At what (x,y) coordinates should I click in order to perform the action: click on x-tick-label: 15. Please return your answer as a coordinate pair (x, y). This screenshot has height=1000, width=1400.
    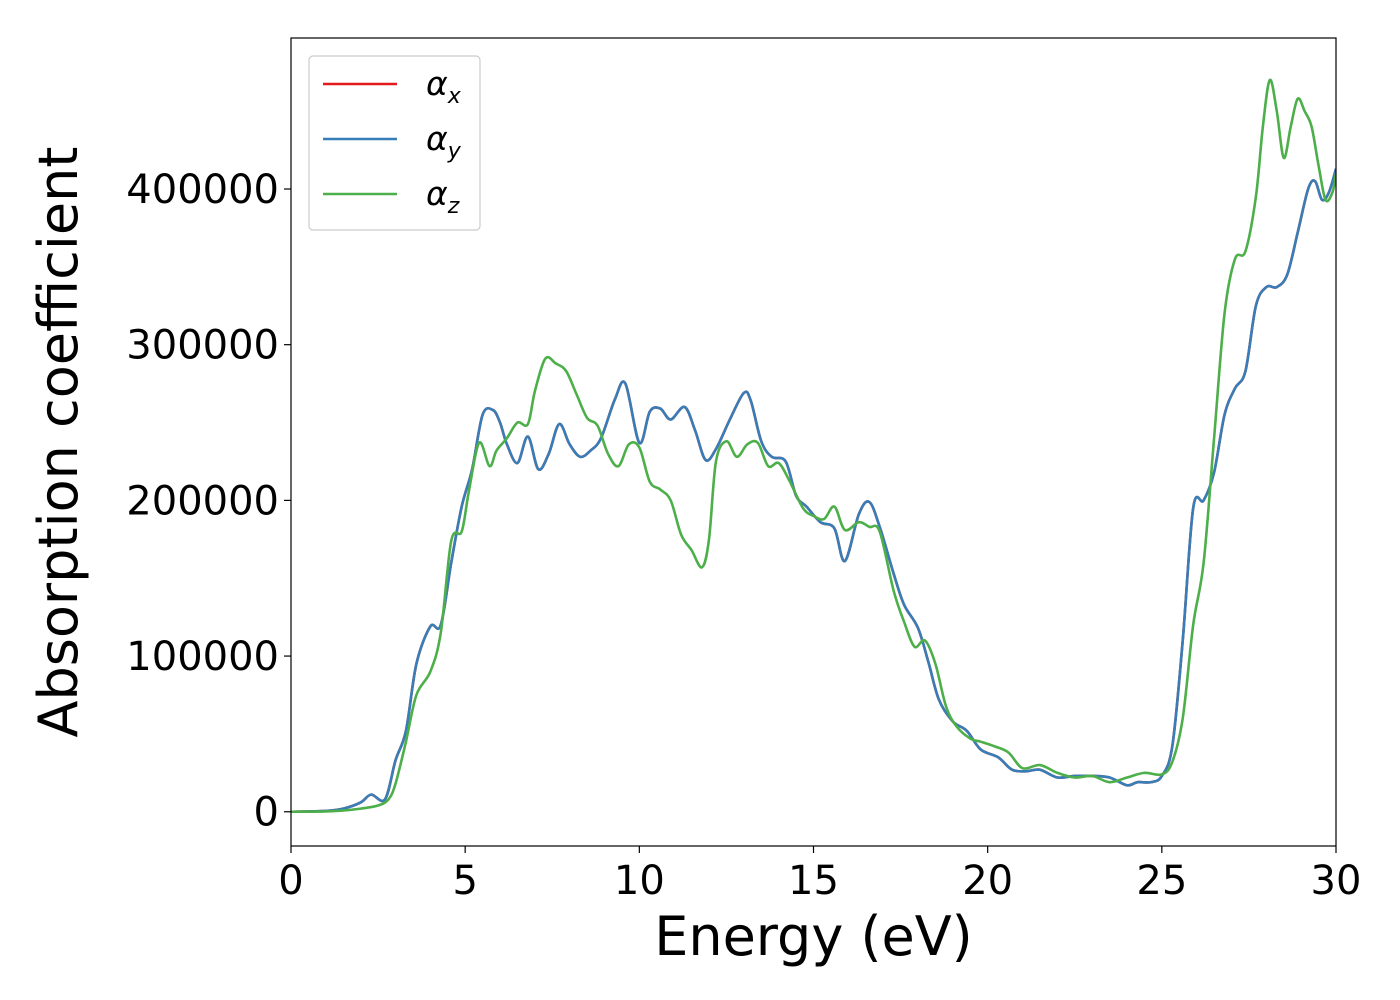
    Looking at the image, I should click on (813, 881).